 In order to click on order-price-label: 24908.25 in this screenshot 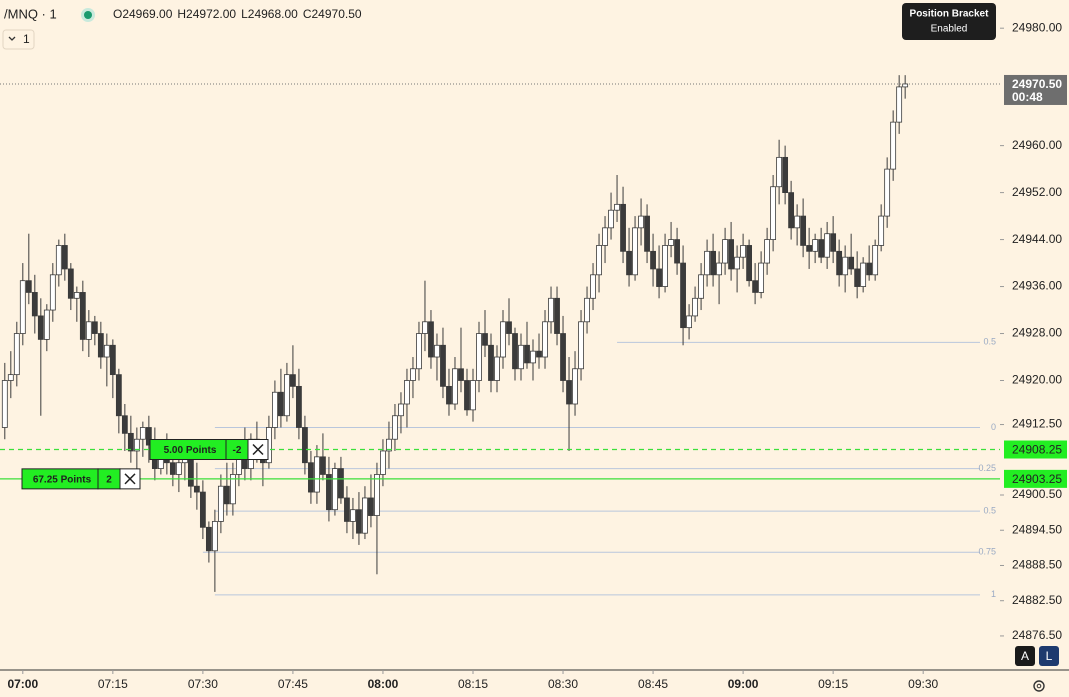, I will do `click(1037, 450)`.